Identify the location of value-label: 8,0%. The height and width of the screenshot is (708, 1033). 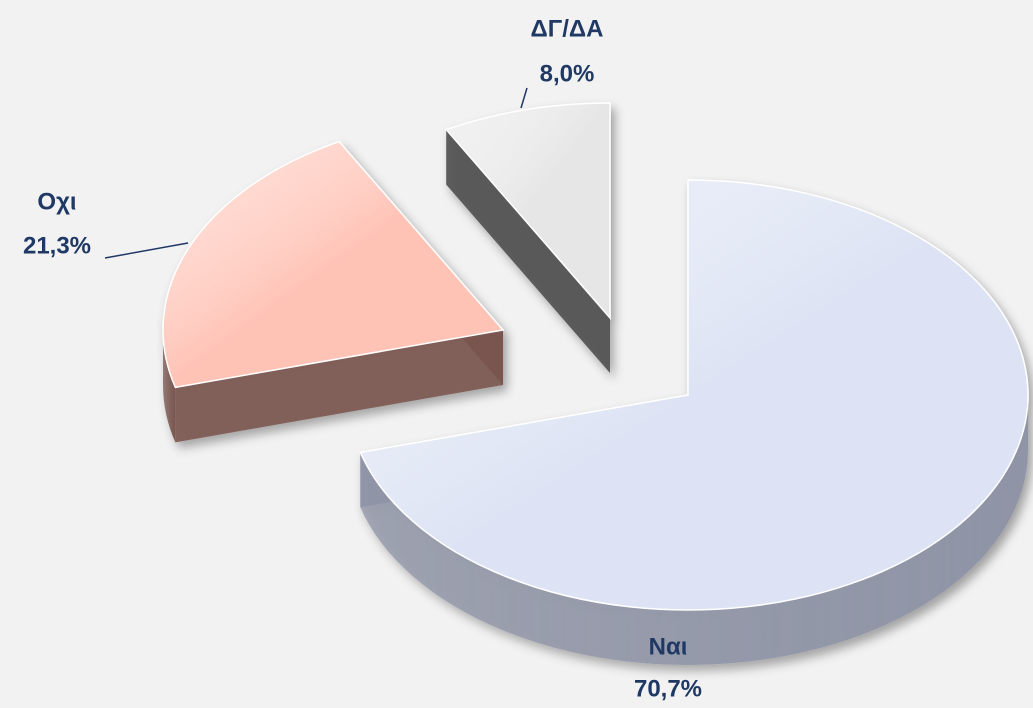
(567, 73).